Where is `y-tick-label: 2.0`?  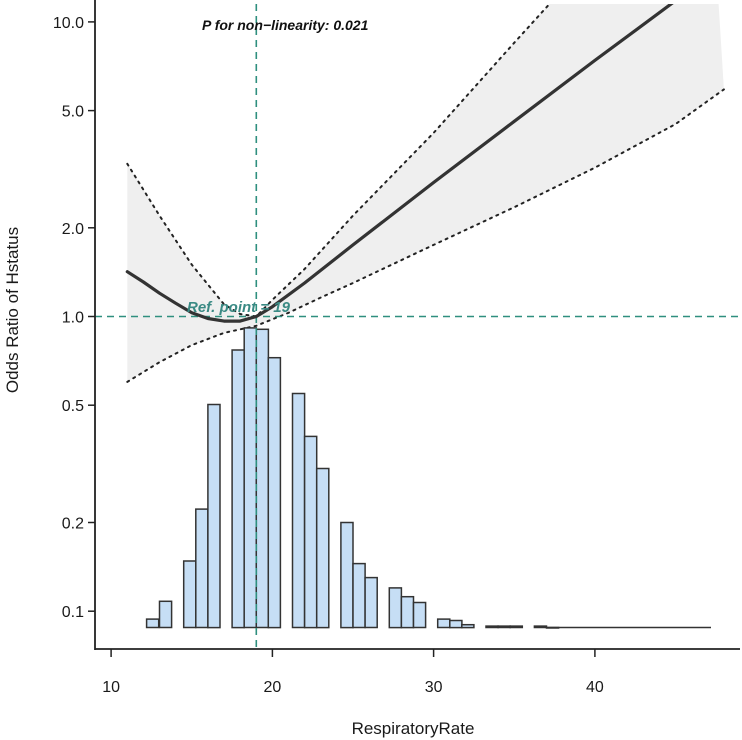 y-tick-label: 2.0 is located at coordinates (73, 229).